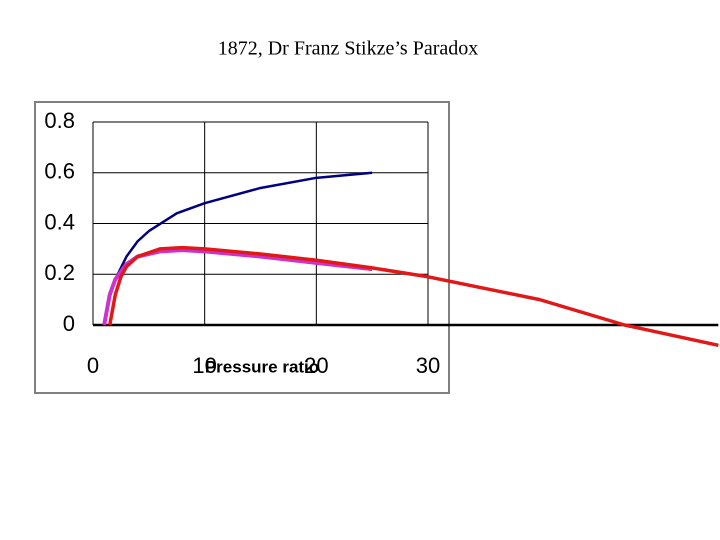 The width and height of the screenshot is (720, 540). Describe the element at coordinates (59, 120) in the screenshot. I see `y-tick-label: 0.8` at that location.